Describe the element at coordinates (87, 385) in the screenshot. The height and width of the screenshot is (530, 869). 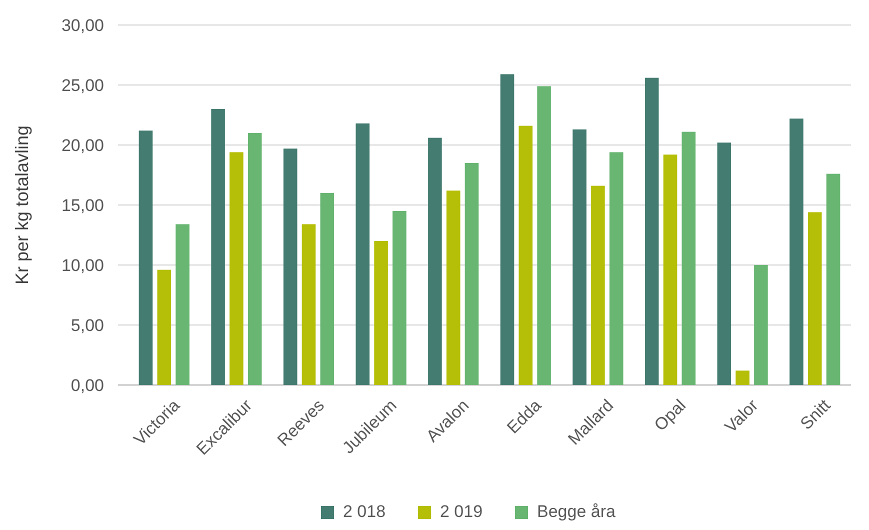
I see `y-tick-label: 0,00` at that location.